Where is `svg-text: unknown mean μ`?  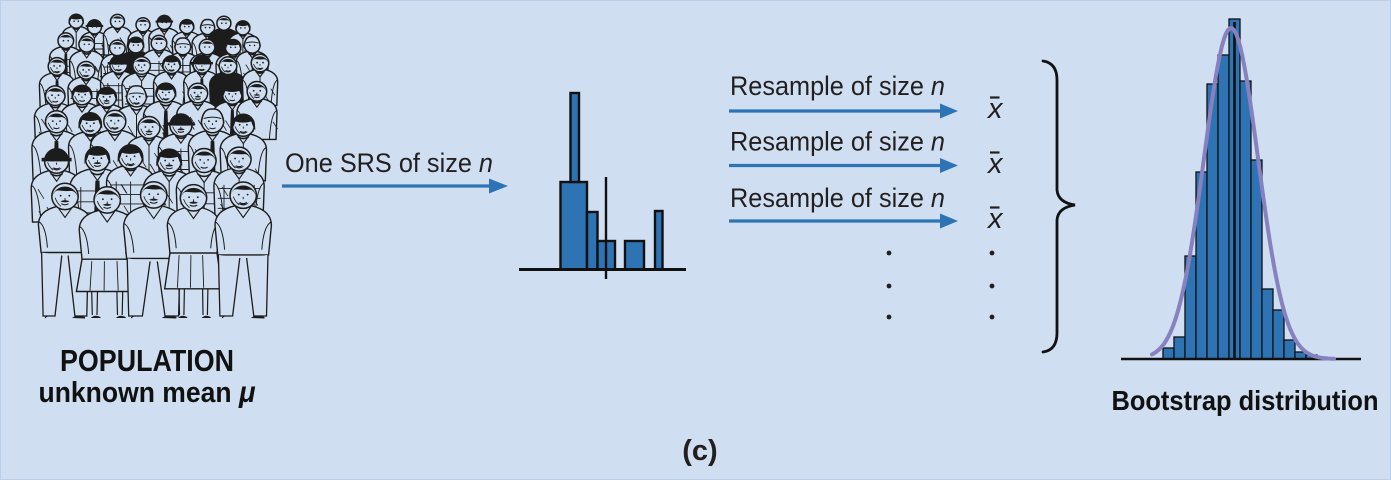 svg-text: unknown mean μ is located at coordinates (147, 392).